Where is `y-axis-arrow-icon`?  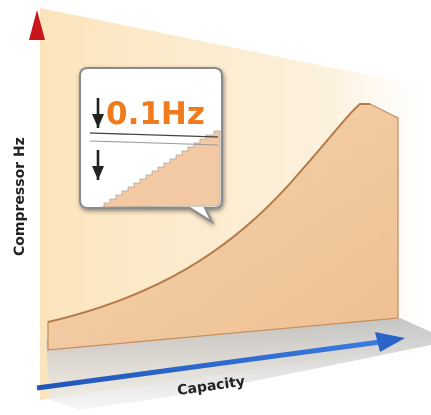
y-axis-arrow-icon is located at coordinates (37, 25).